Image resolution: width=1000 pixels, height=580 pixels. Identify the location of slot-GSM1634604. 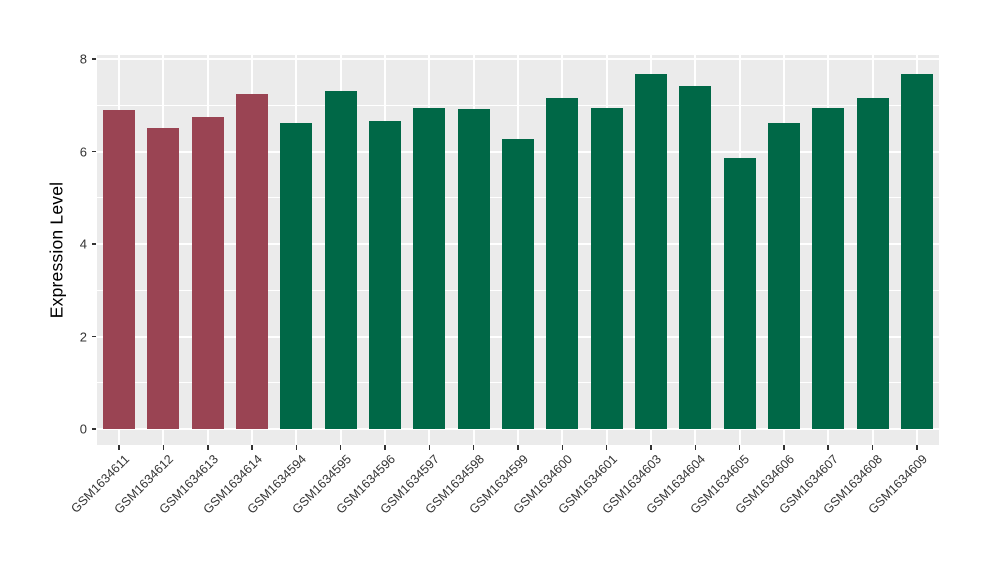
(695, 250).